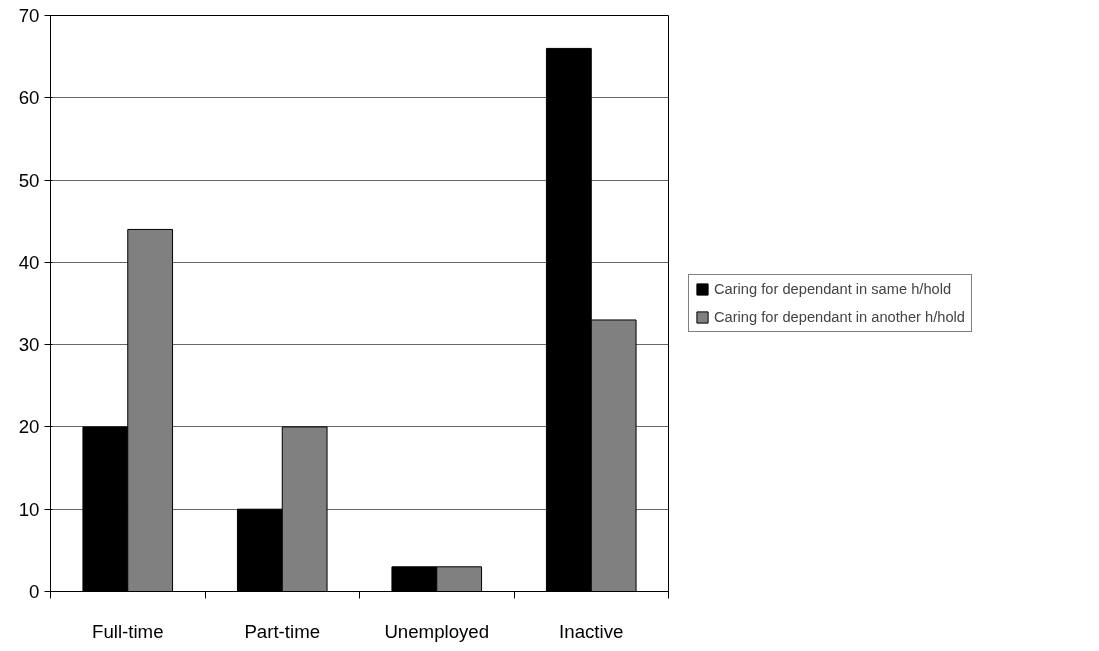 The width and height of the screenshot is (1099, 651). What do you see at coordinates (29, 180) in the screenshot?
I see `y-tick-label: 50` at bounding box center [29, 180].